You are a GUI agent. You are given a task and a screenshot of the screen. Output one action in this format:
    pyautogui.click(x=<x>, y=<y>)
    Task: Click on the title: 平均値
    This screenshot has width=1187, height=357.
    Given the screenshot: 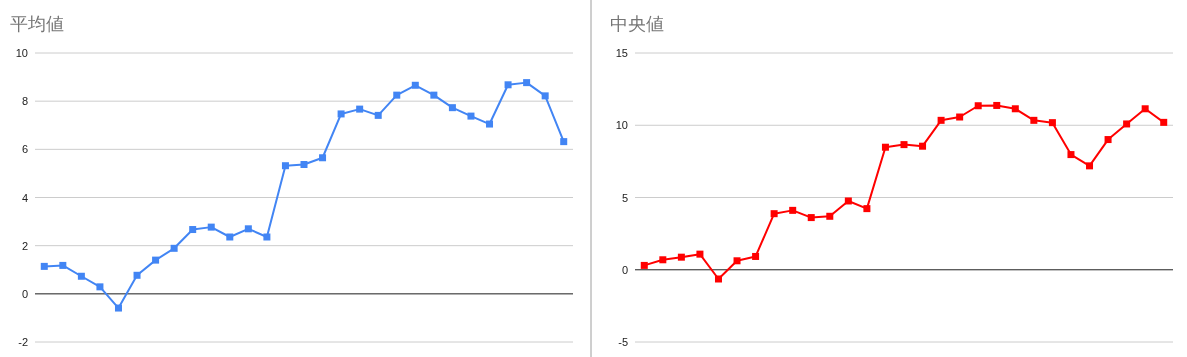 What is the action you would take?
    pyautogui.click(x=37, y=24)
    